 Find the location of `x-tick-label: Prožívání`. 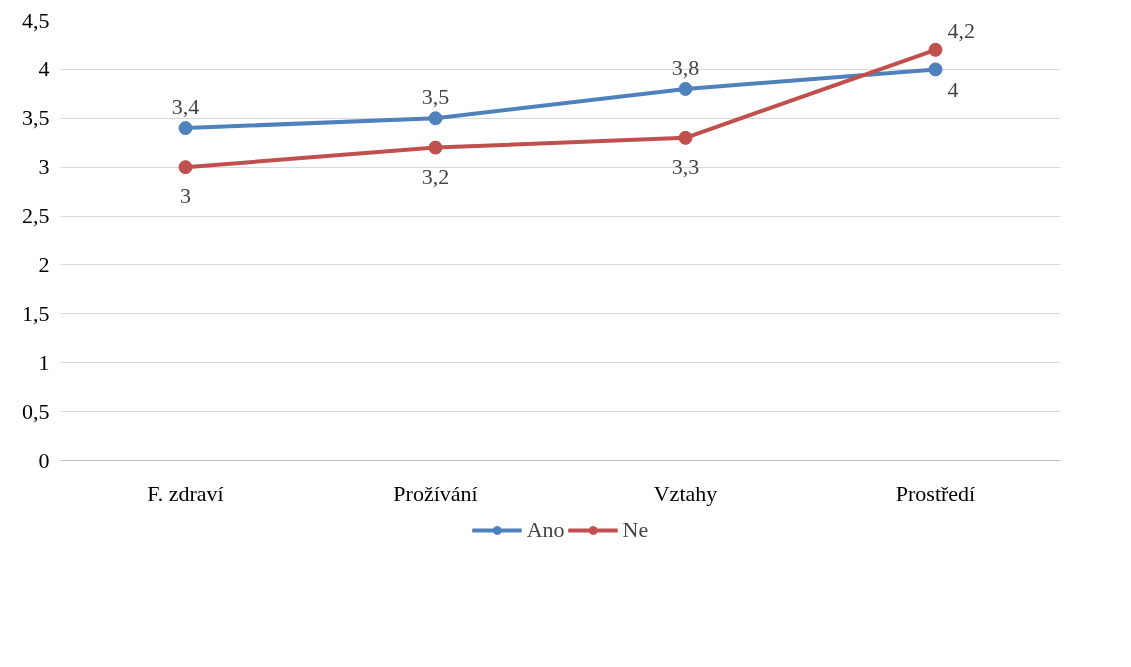

x-tick-label: Prožívání is located at coordinates (435, 493).